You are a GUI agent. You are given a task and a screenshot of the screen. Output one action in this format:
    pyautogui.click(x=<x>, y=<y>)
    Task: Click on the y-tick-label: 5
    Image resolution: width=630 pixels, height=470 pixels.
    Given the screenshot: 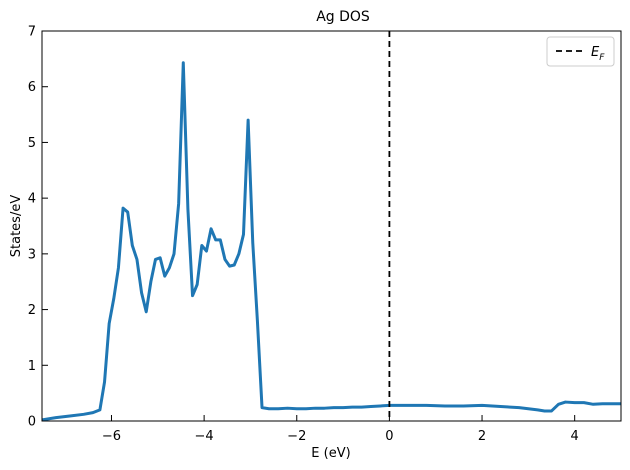 What is the action you would take?
    pyautogui.click(x=32, y=143)
    